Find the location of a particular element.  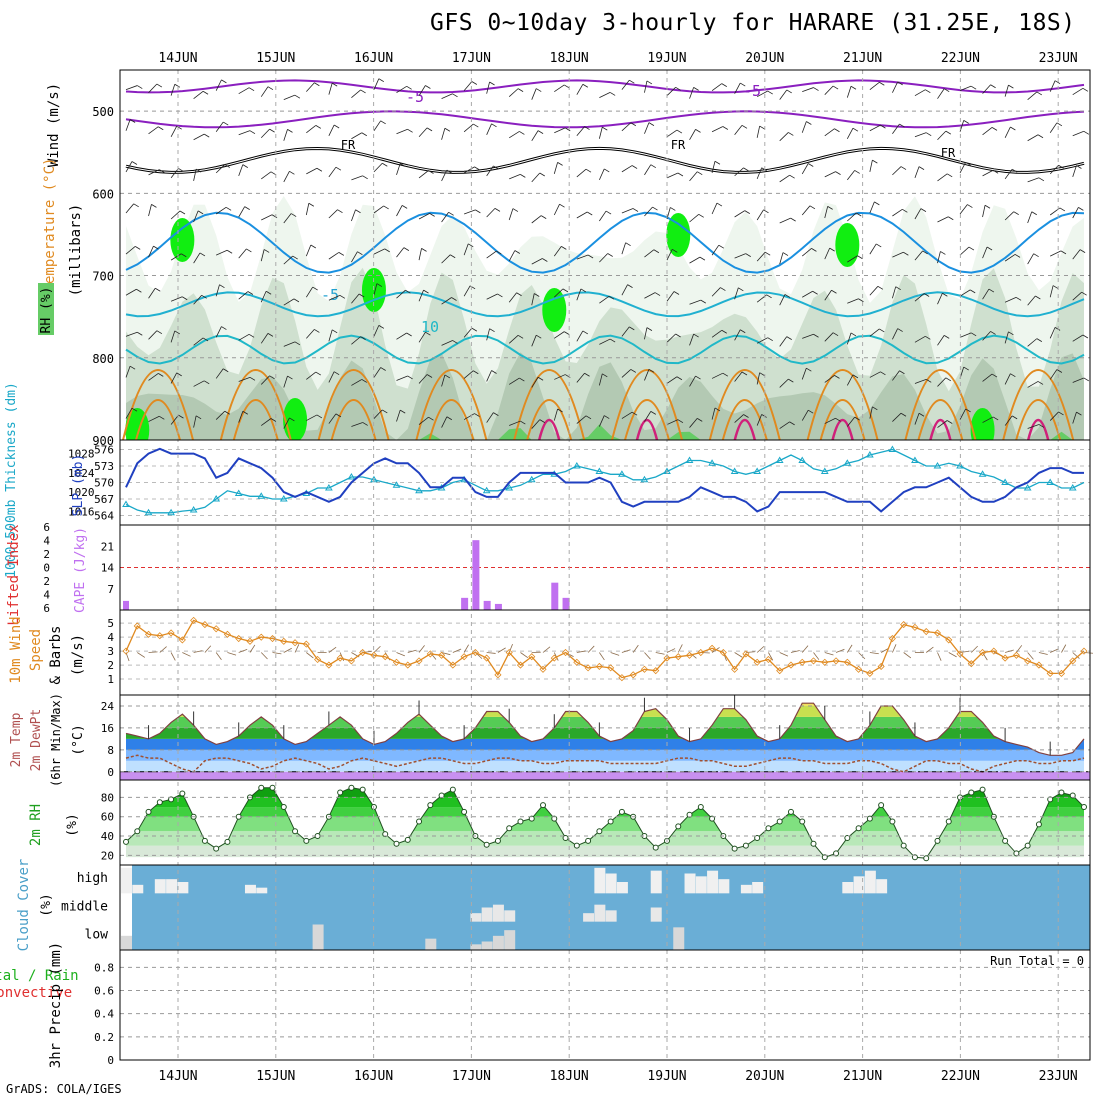

y-tick-label: 900 is located at coordinates (103, 441).